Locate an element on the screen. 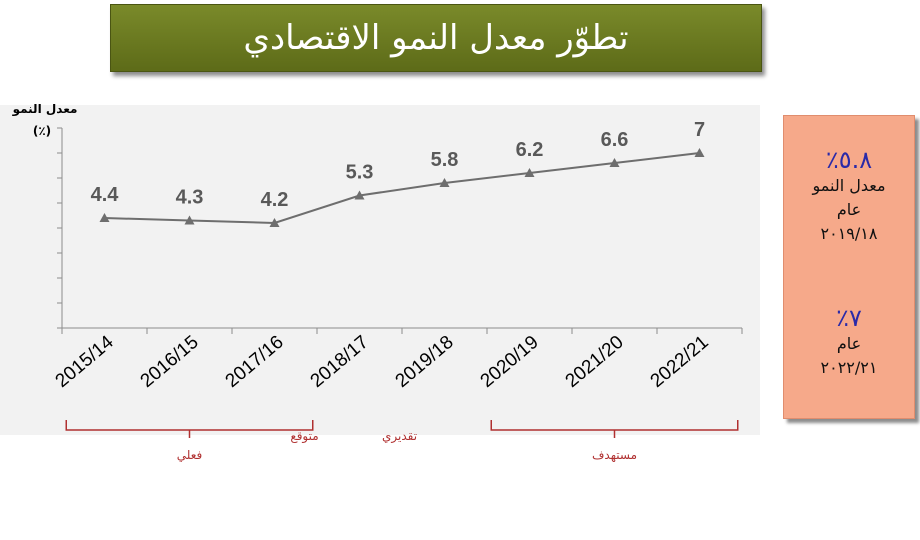 Image resolution: width=920 pixels, height=540 pixels. series-line is located at coordinates (402, 188).